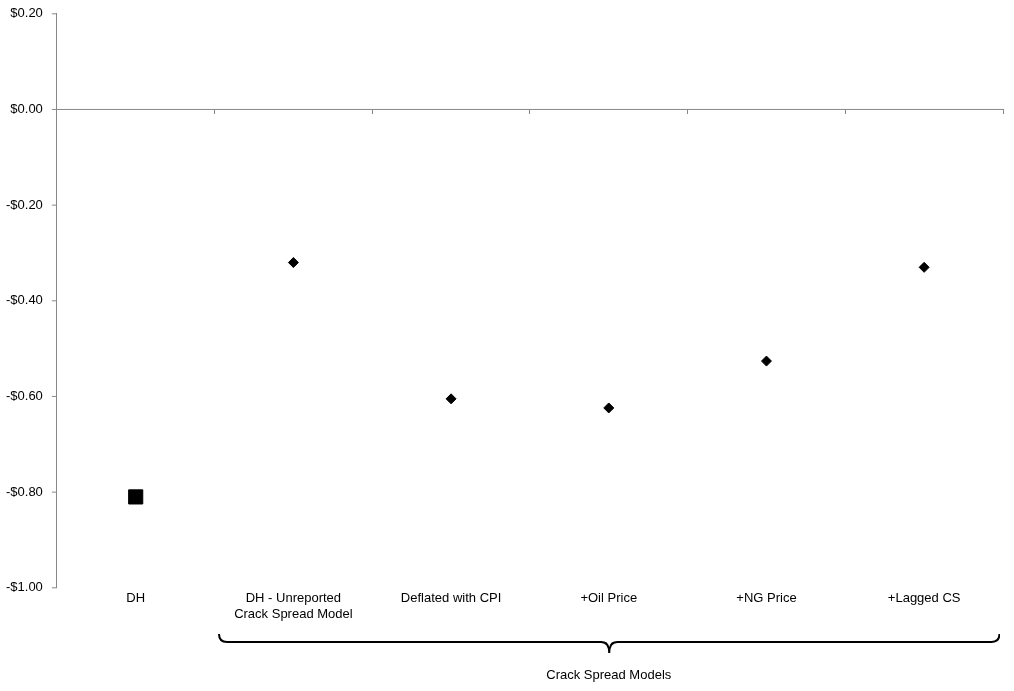  What do you see at coordinates (136, 598) in the screenshot?
I see `x-tick-label: DH` at bounding box center [136, 598].